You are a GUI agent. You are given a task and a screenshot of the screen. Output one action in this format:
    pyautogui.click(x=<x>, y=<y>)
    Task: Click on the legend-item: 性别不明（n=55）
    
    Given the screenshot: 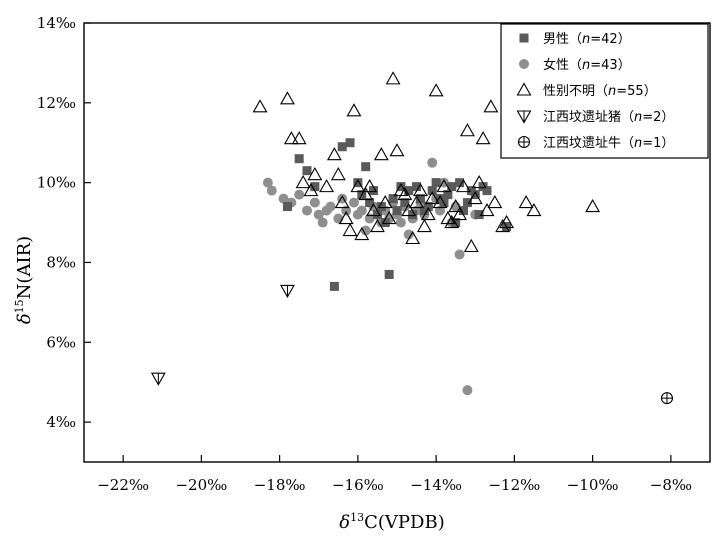 What is the action you would take?
    pyautogui.click(x=586, y=90)
    